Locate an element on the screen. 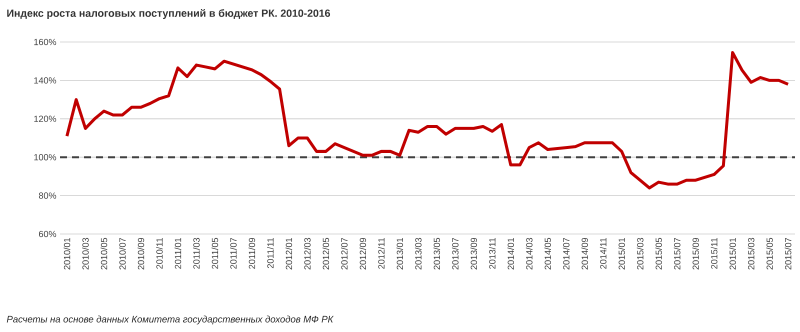  y-tick-label: 140% is located at coordinates (45, 80).